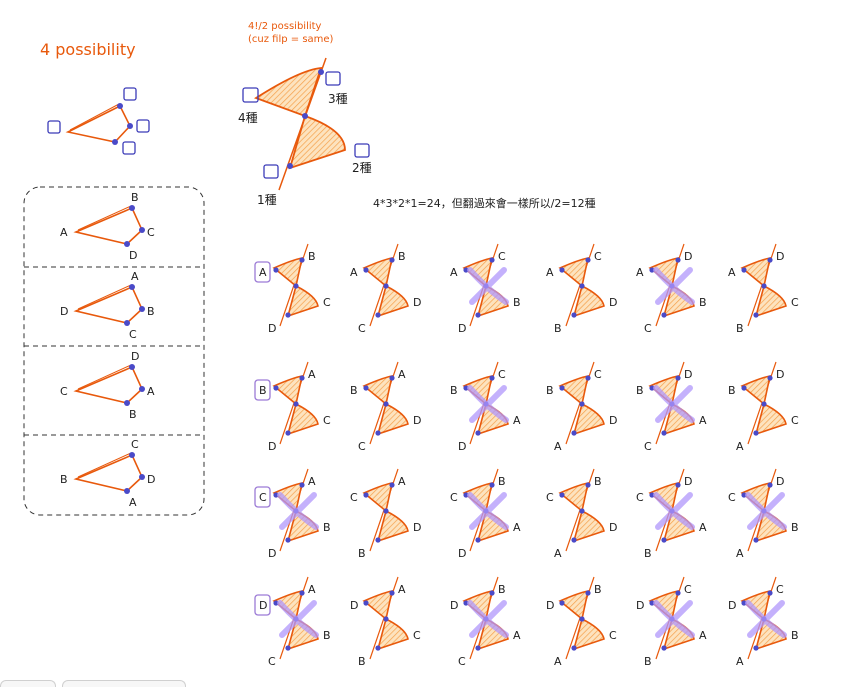 Image resolution: width=868 pixels, height=687 pixels. I want to click on triangle-panel: D A BC, so click(107, 305).